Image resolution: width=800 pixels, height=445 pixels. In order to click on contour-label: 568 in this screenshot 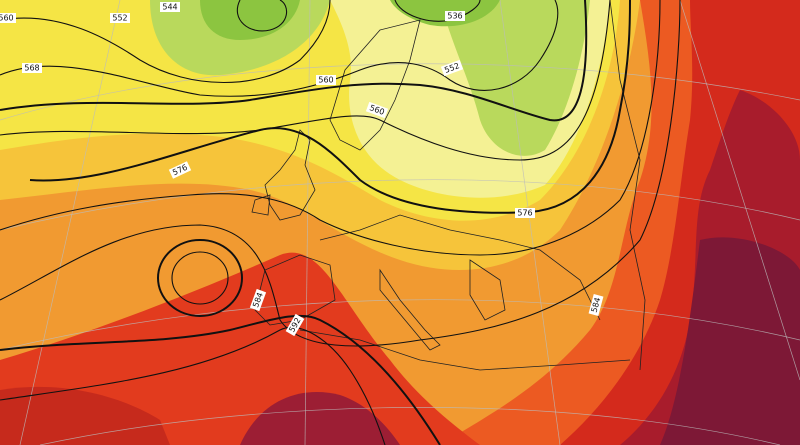, I will do `click(32, 68)`.